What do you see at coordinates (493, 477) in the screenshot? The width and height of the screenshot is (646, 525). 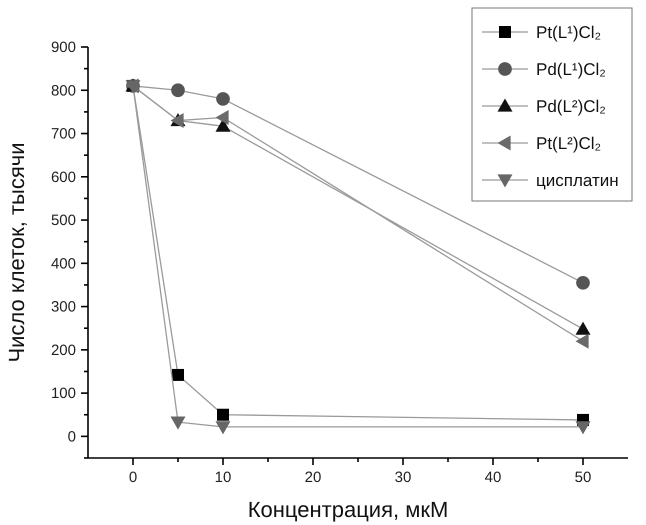 I see `x-tick-label: 40` at bounding box center [493, 477].